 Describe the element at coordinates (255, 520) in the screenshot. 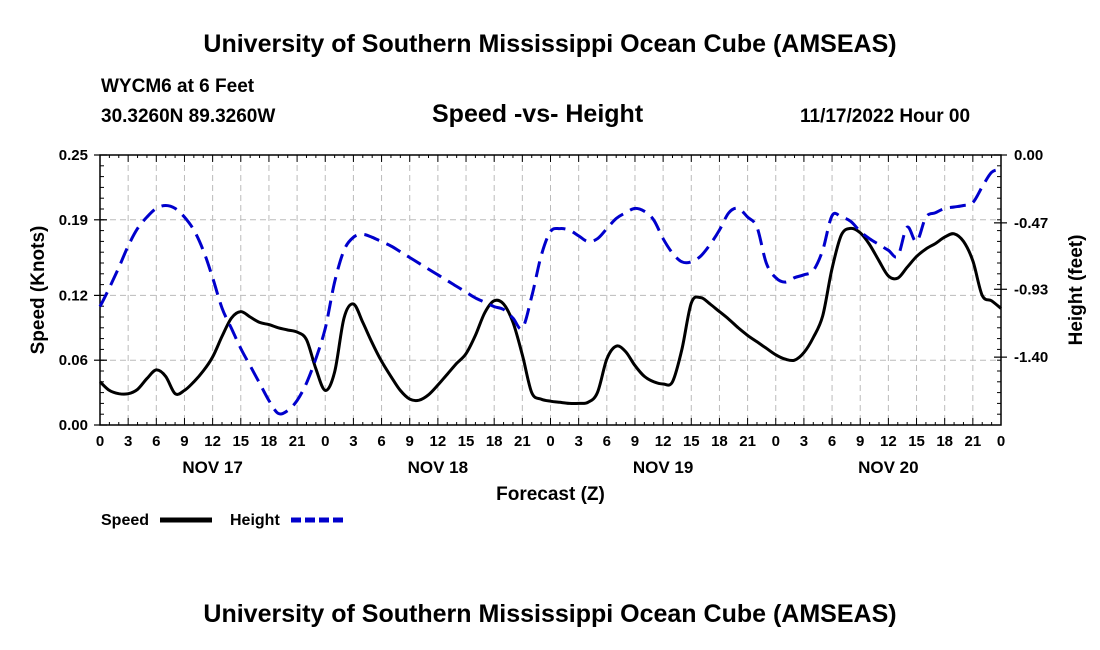

I see `legend-label-height: Height` at that location.